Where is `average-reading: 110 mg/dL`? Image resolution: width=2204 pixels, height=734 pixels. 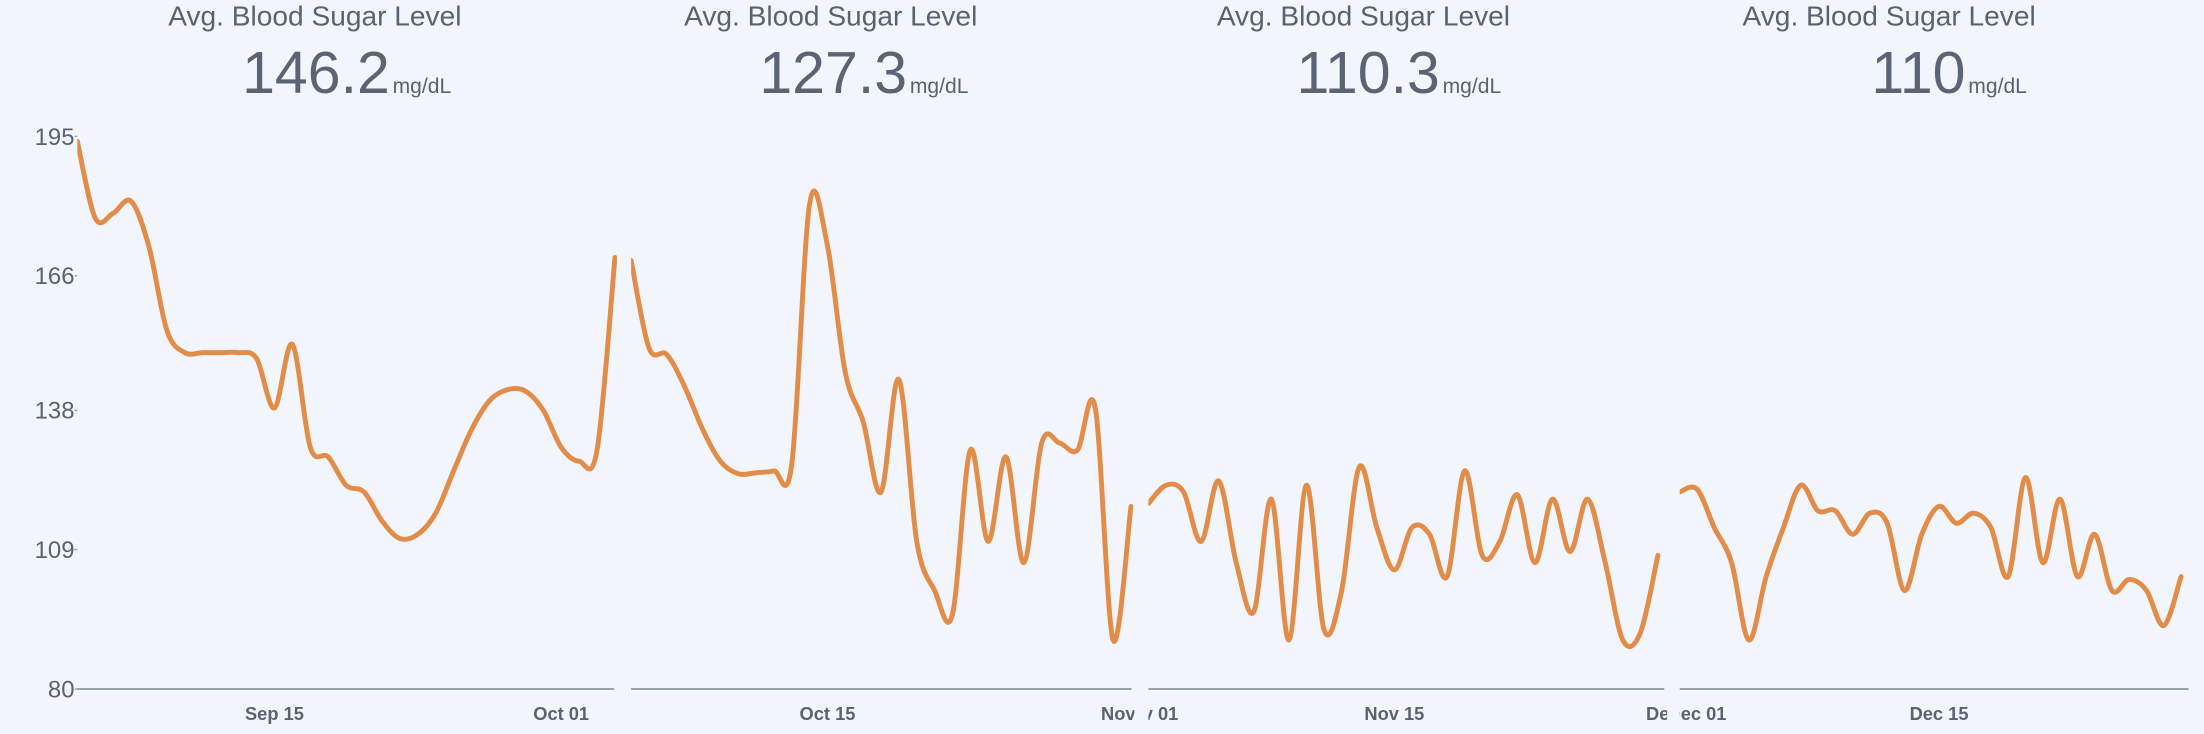 average-reading: 110 mg/dL is located at coordinates (1949, 73).